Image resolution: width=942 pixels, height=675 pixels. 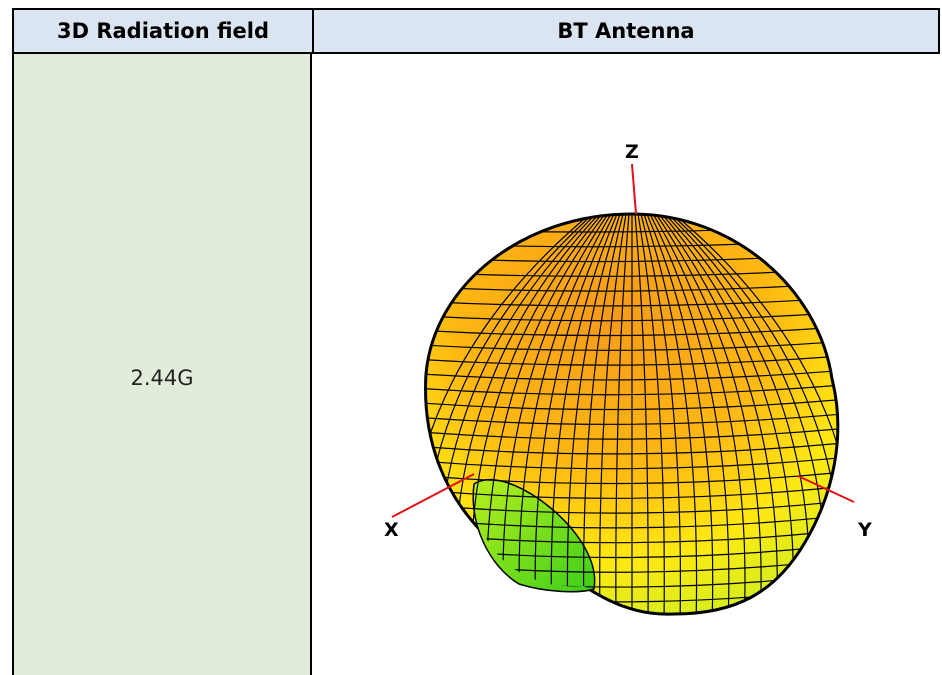 I want to click on header-right-text: BT Antenna, so click(x=626, y=31).